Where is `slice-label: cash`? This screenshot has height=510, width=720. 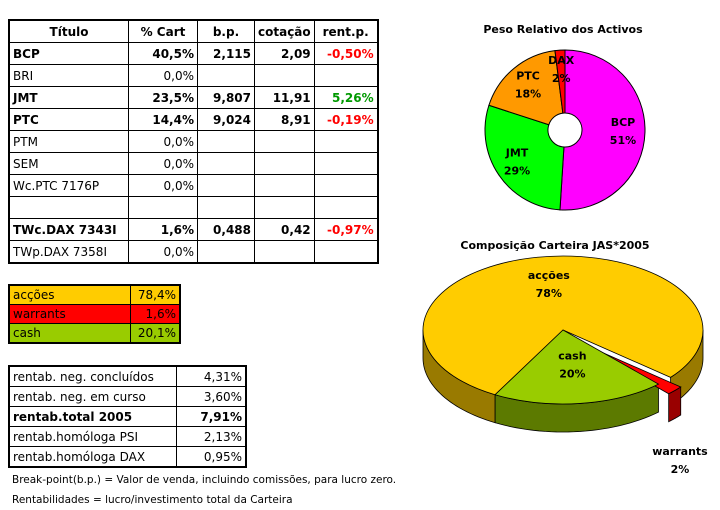
slice-label: cash is located at coordinates (572, 355).